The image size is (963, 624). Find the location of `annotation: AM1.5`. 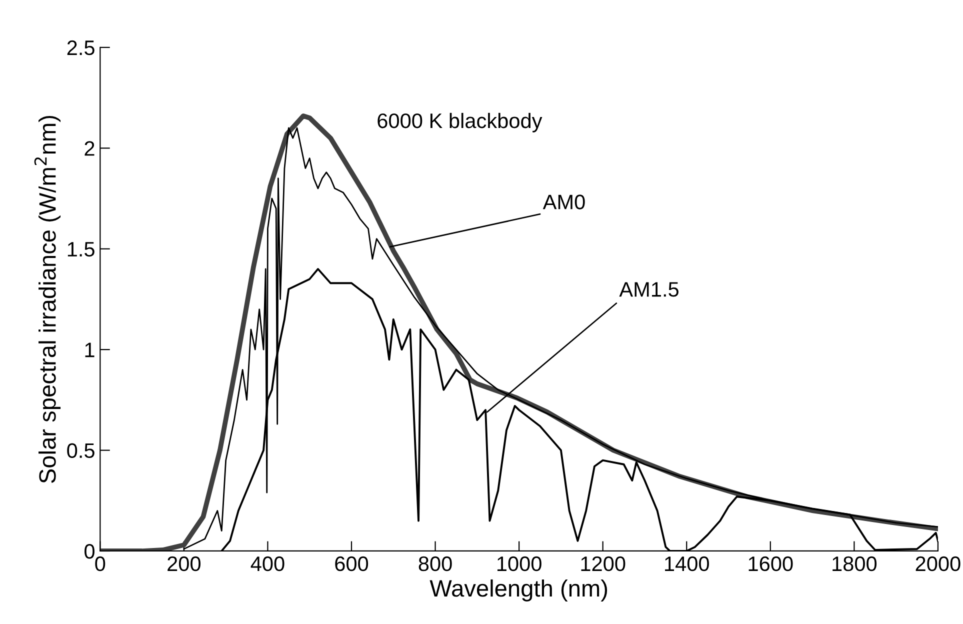

annotation: AM1.5 is located at coordinates (648, 289).